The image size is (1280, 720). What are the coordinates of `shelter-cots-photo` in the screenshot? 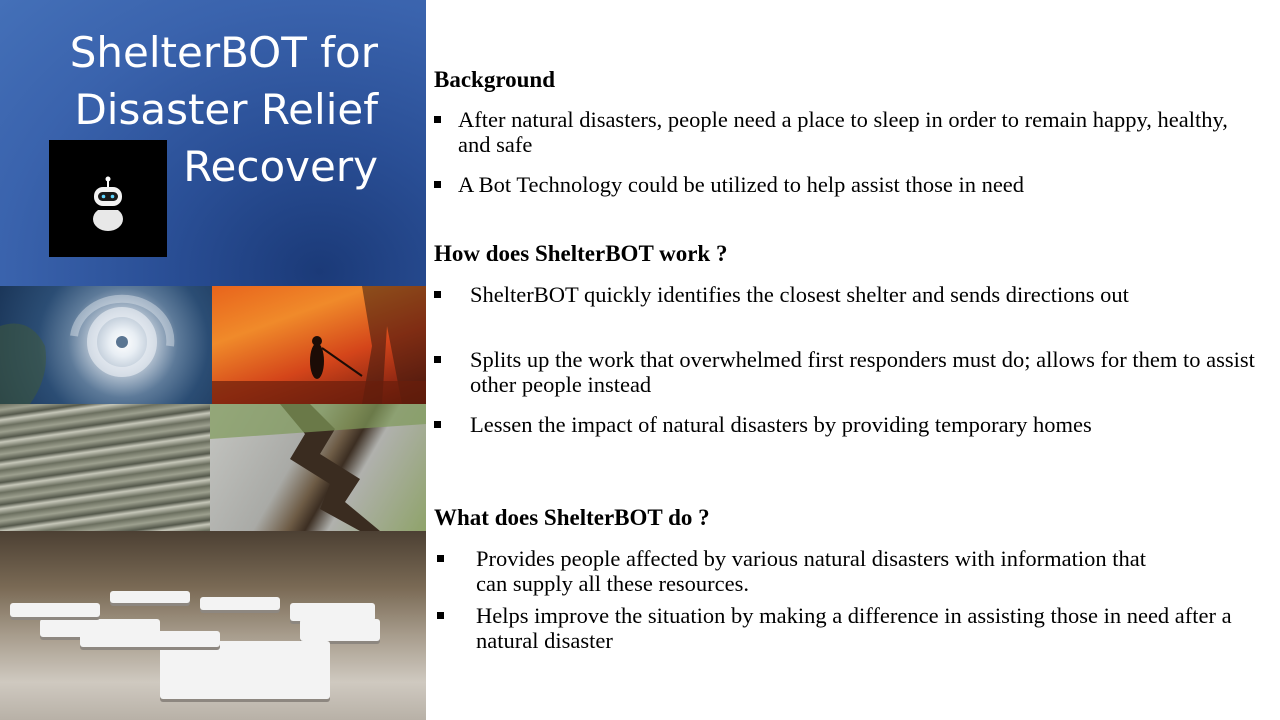 It's located at (213, 625).